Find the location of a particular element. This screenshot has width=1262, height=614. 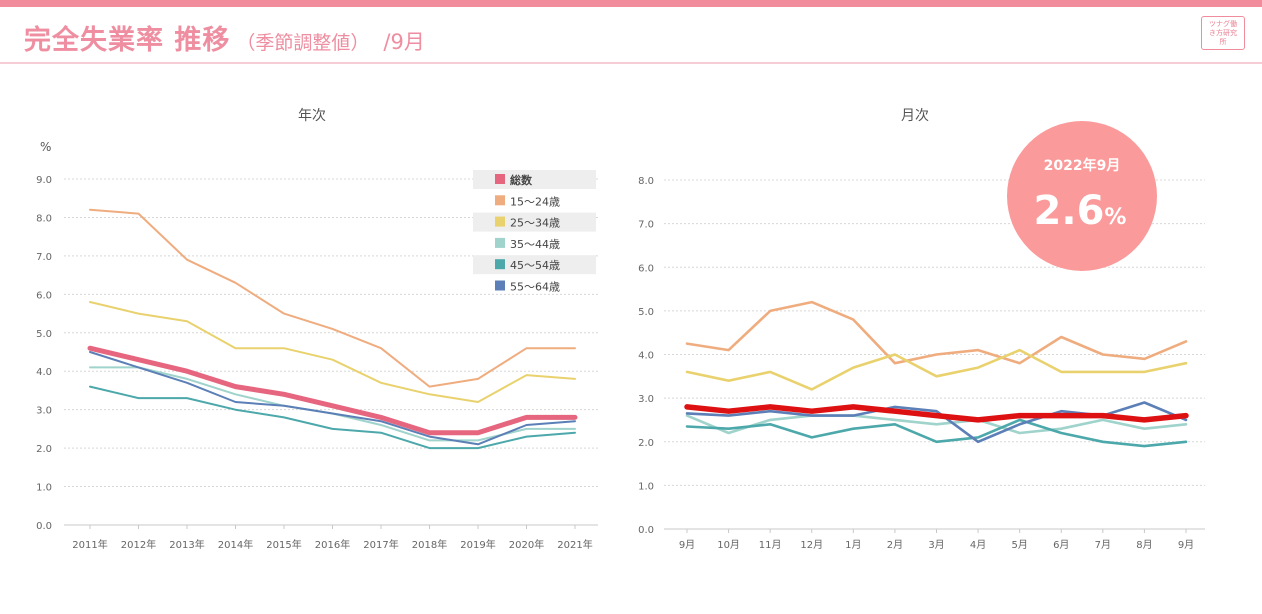

x-tick-label: 10月 is located at coordinates (728, 545).